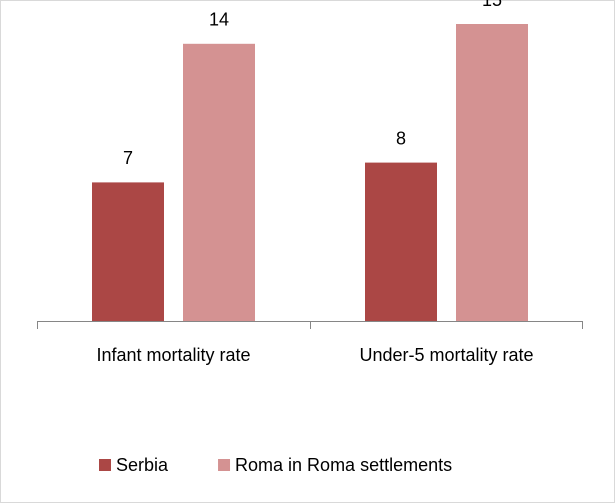  What do you see at coordinates (173, 355) in the screenshot?
I see `x-tick-label: Infant mortality rate` at bounding box center [173, 355].